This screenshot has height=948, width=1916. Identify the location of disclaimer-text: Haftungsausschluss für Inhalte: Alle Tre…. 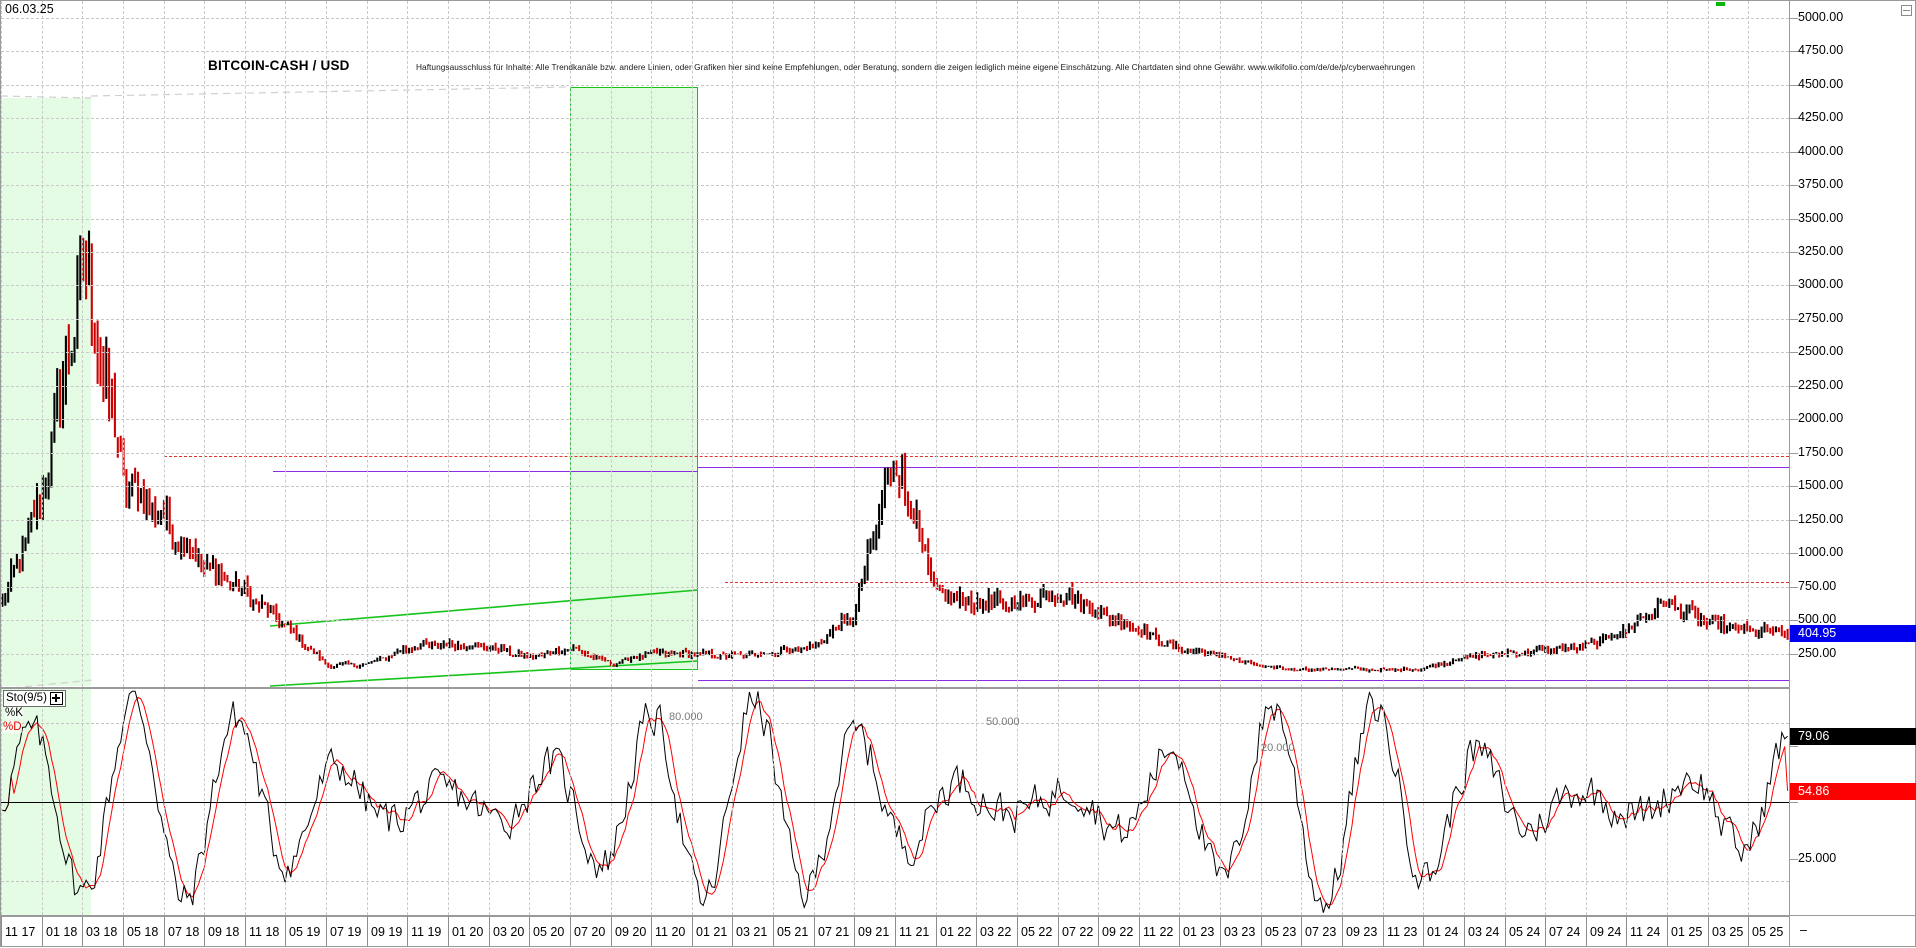
(916, 67).